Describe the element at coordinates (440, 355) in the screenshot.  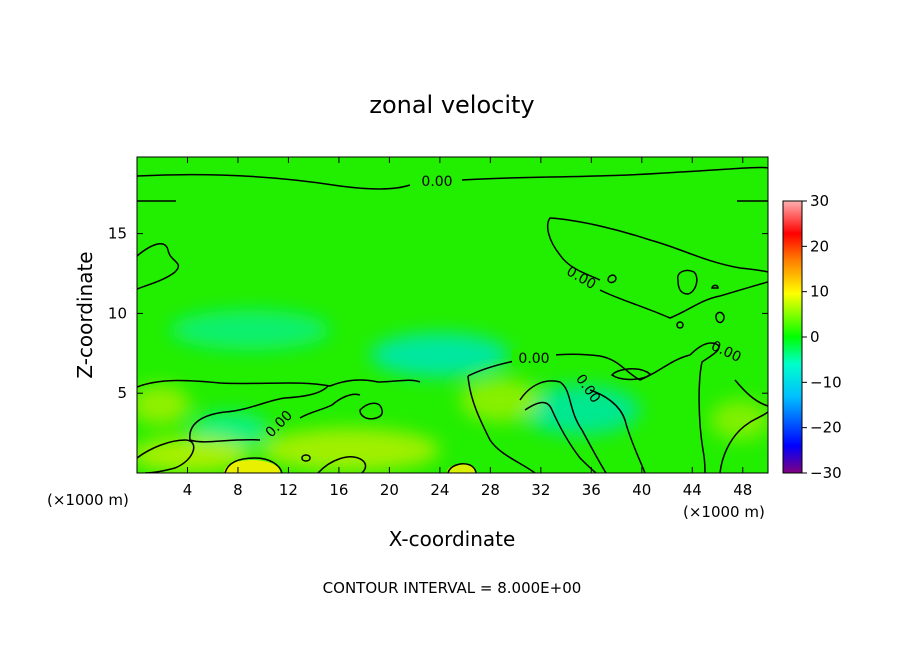
I see `field-patch-slow-center` at that location.